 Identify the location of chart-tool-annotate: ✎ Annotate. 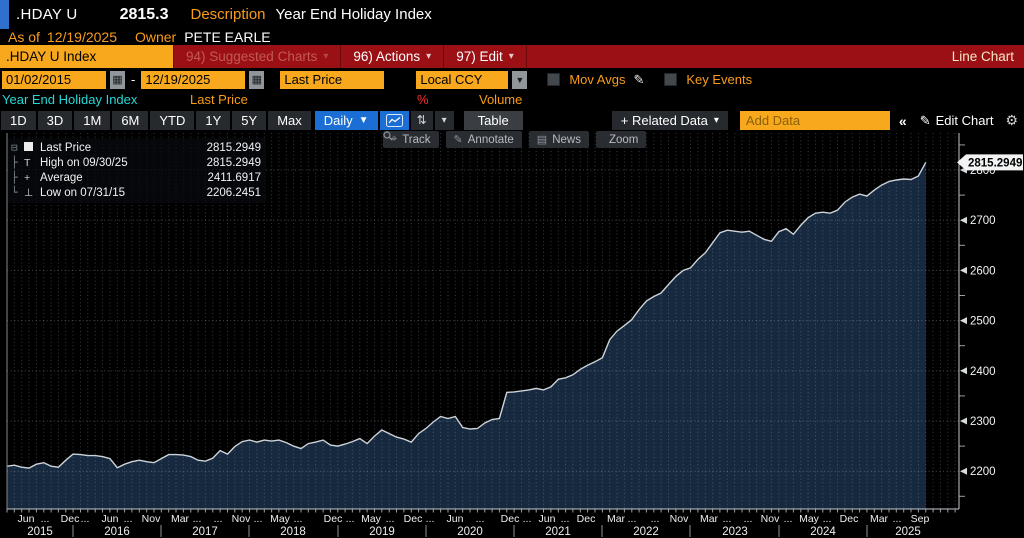
(483, 139).